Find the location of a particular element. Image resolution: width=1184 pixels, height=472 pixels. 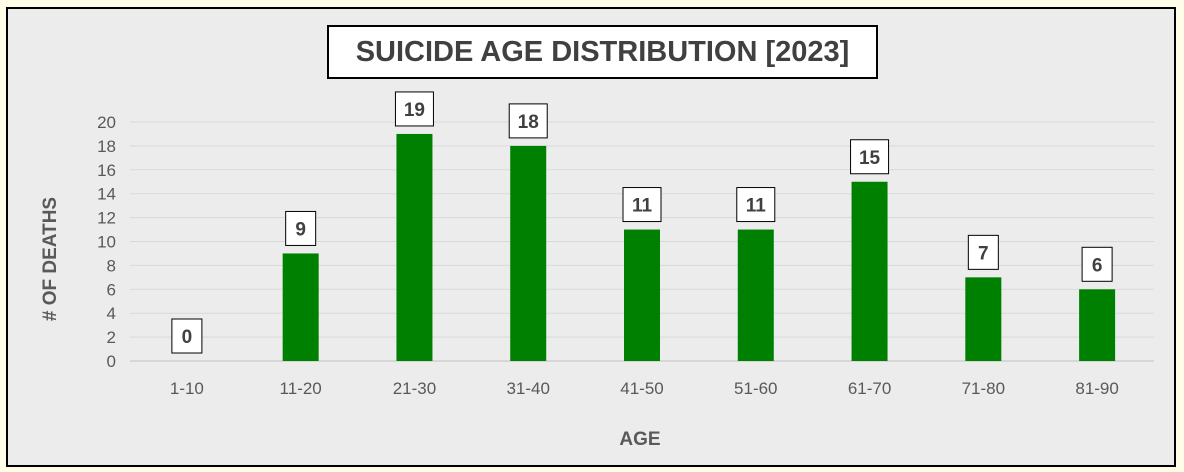

x-tick-label: 51-60 is located at coordinates (755, 388).